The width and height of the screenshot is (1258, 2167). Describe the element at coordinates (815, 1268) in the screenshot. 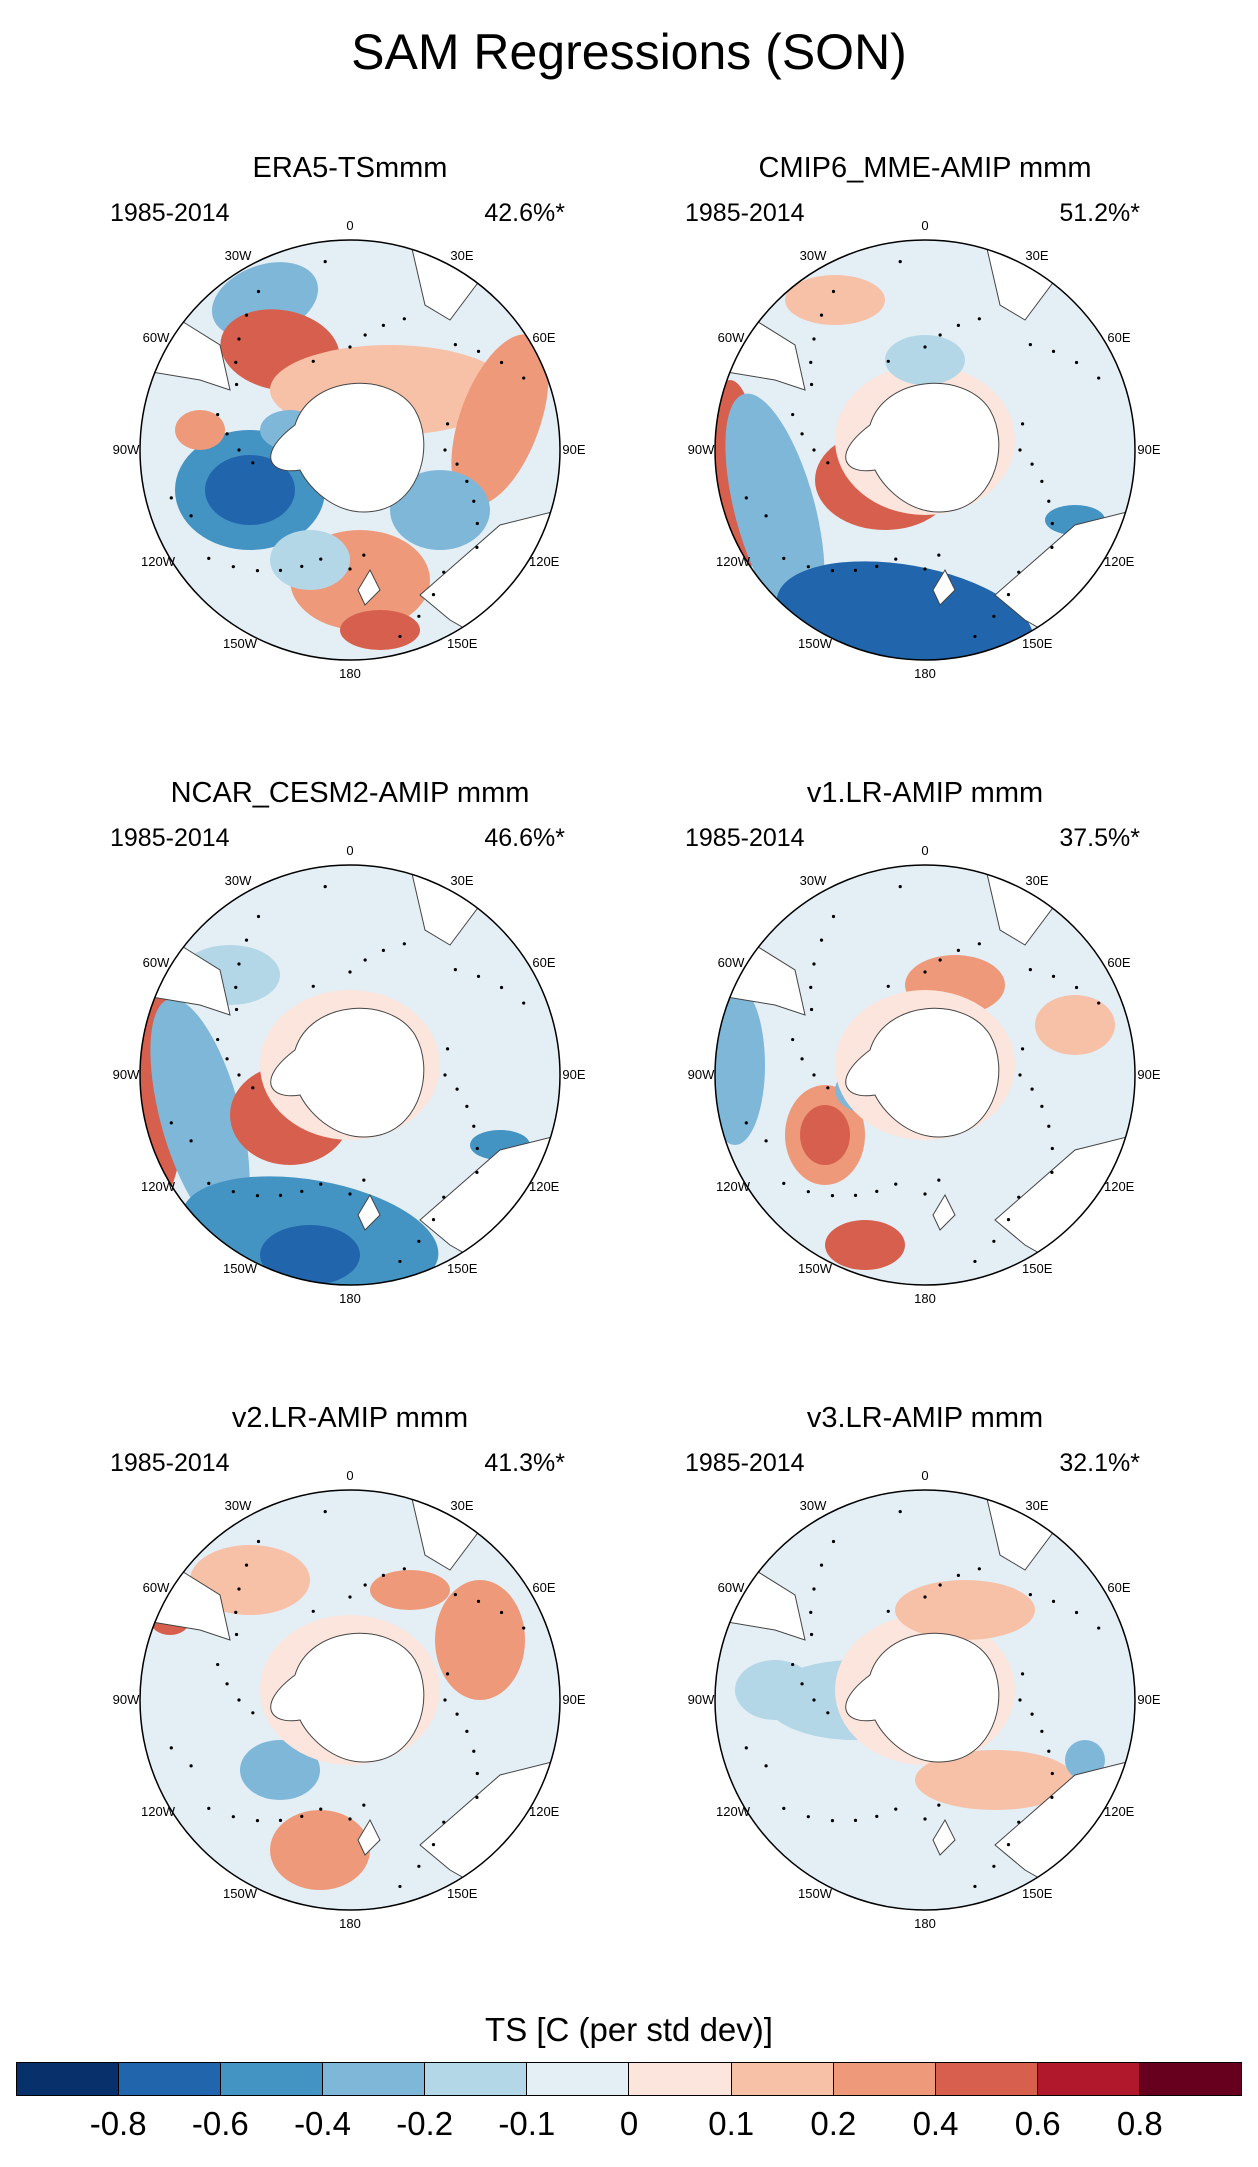

I see `longitude-label: 150W` at that location.